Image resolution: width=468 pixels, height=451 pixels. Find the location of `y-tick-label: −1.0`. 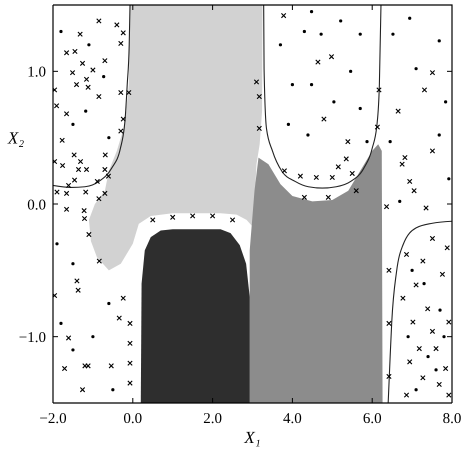

y-tick-label: −1.0 is located at coordinates (32, 338).